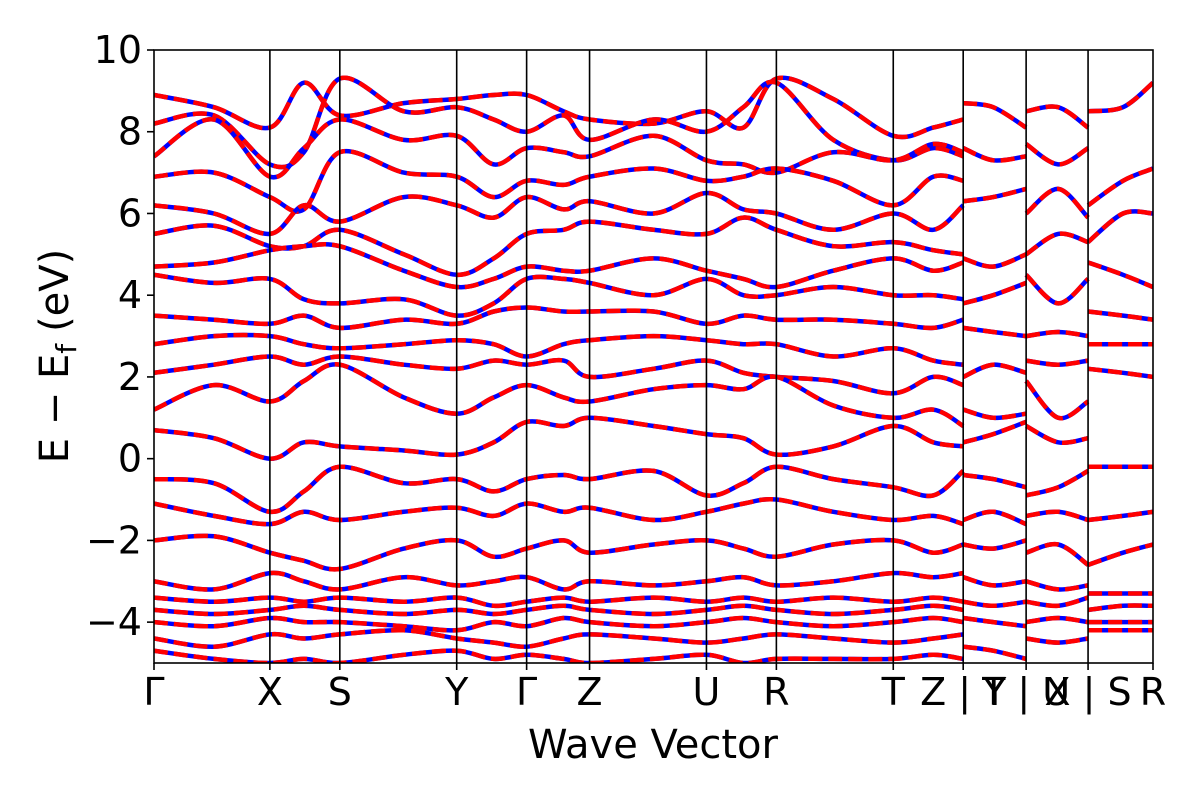  Describe the element at coordinates (130, 213) in the screenshot. I see `y-tick-label: 6` at that location.